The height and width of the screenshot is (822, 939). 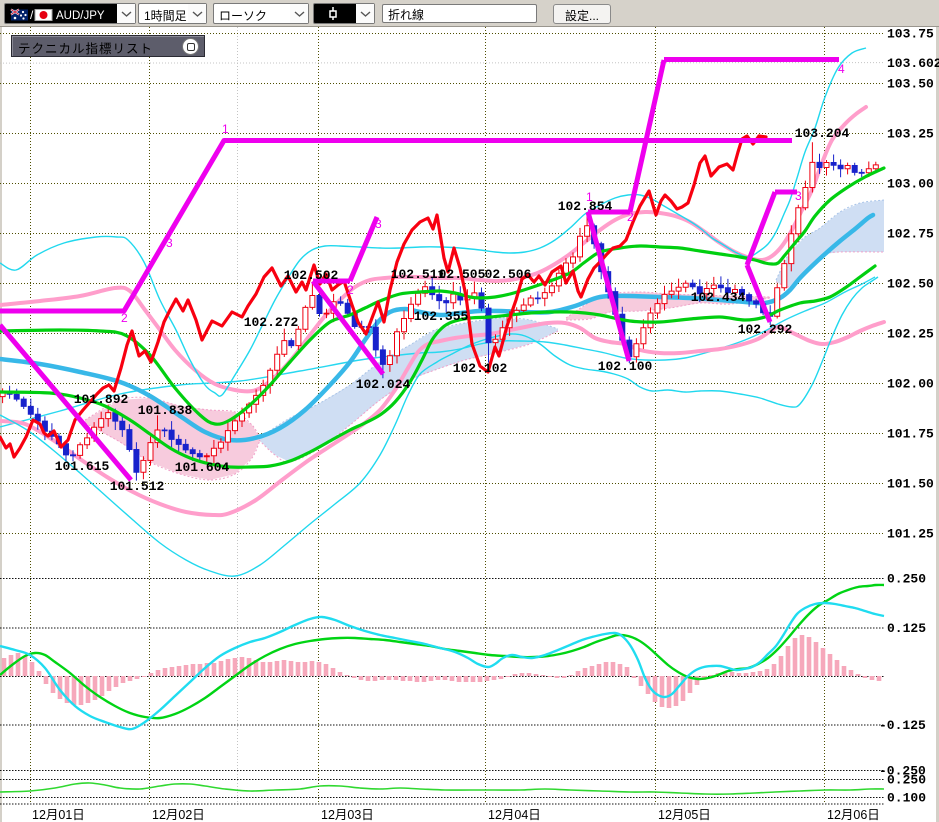 What do you see at coordinates (82, 466) in the screenshot?
I see `svg-text: 101.615` at bounding box center [82, 466].